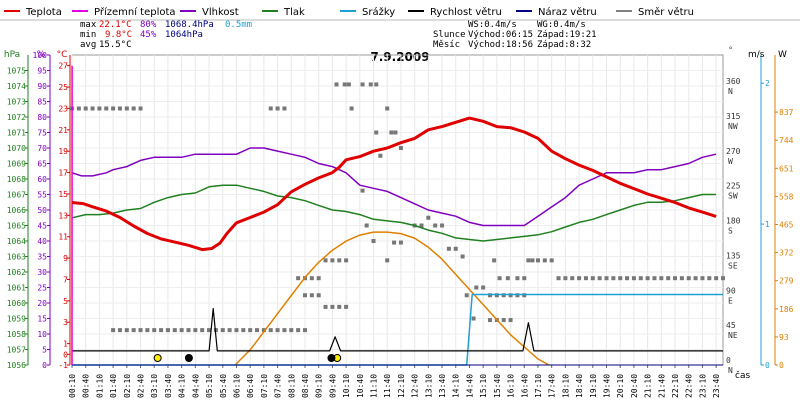 This screenshot has width=800, height=400. What do you see at coordinates (189, 25) in the screenshot?
I see `stat-max-press: 1068.4hPa` at bounding box center [189, 25].